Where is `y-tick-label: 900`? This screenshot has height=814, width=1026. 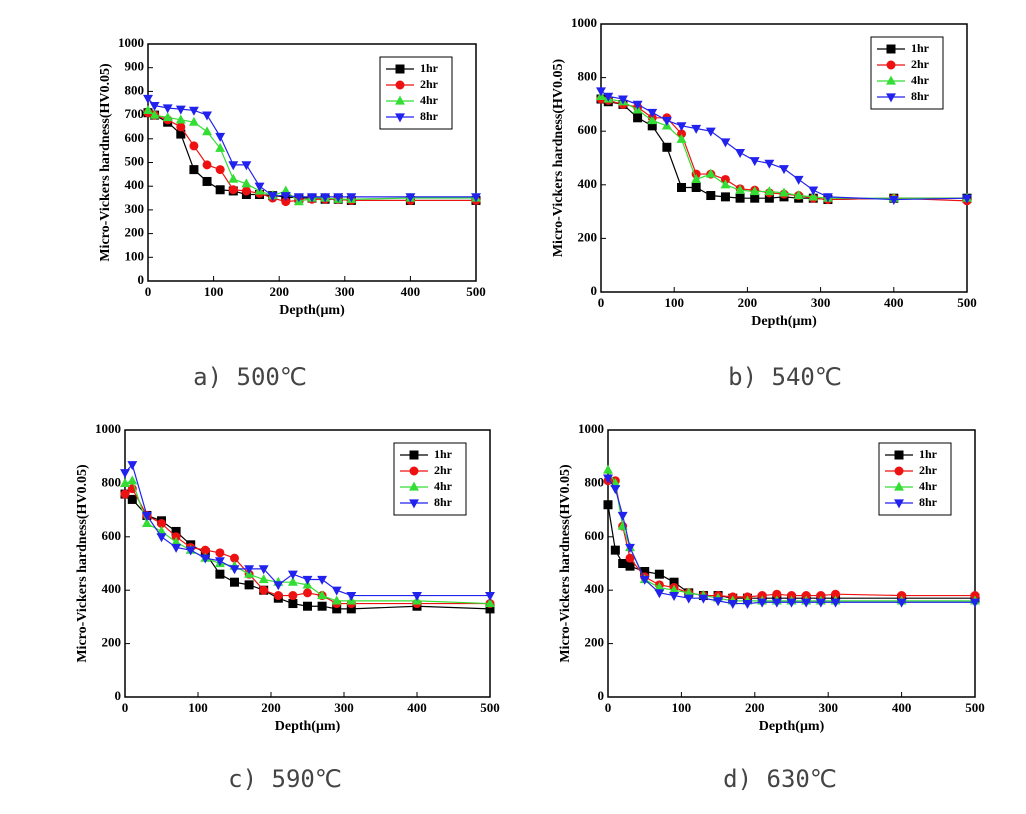 y-tick-label: 900 is located at coordinates (135, 66).